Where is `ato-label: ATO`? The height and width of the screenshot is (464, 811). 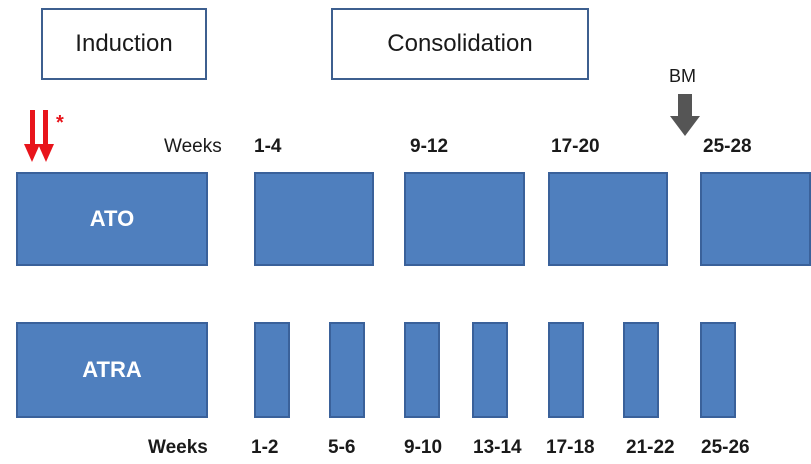
ato-label: ATO is located at coordinates (112, 218).